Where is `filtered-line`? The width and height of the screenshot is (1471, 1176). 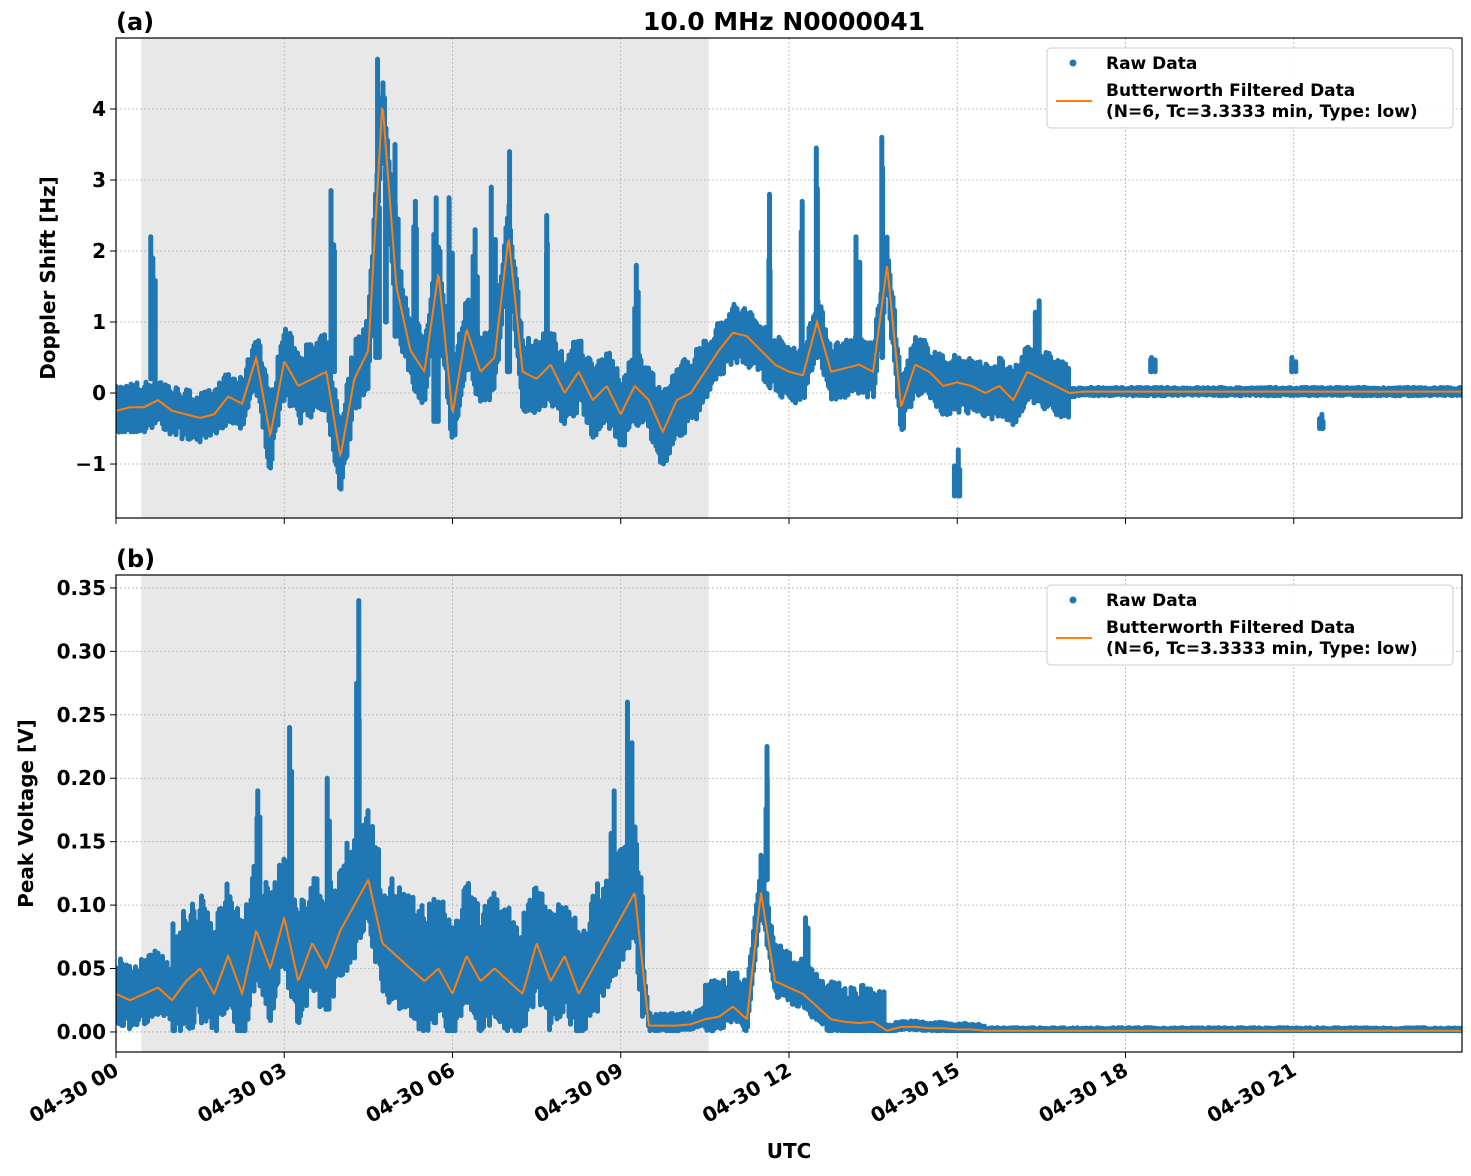
filtered-line is located at coordinates (789, 955).